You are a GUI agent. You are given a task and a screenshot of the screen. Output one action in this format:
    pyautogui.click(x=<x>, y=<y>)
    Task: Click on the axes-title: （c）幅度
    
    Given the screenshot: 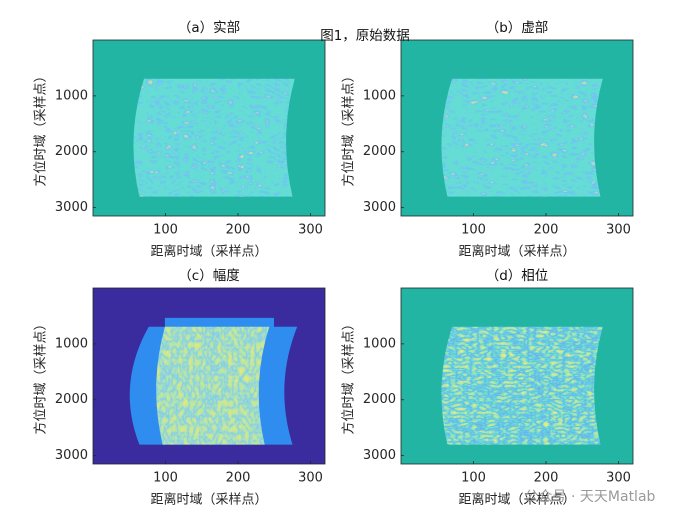 What is the action you would take?
    pyautogui.click(x=208, y=276)
    